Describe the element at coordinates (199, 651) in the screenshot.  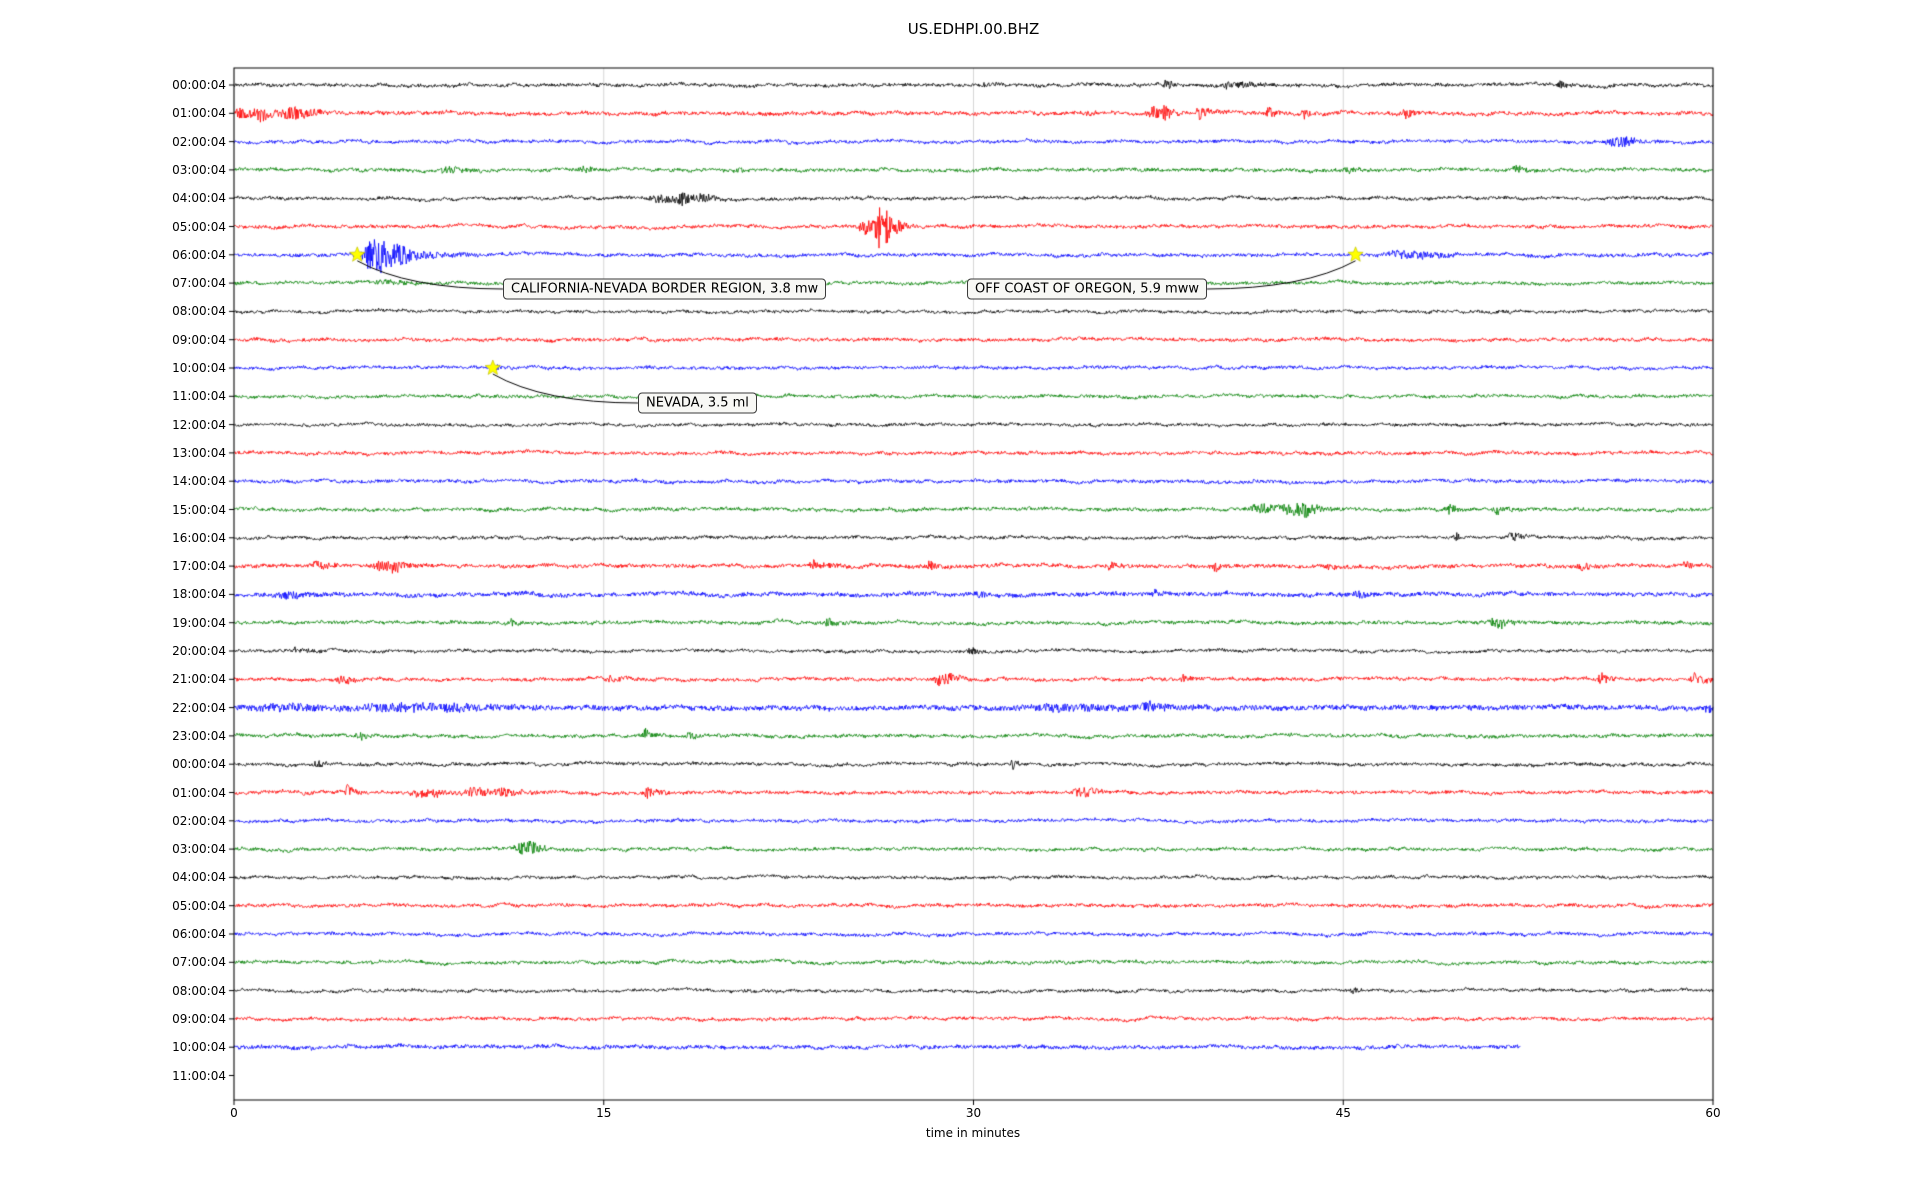
I see `y-axis-label: 20:00:04` at that location.